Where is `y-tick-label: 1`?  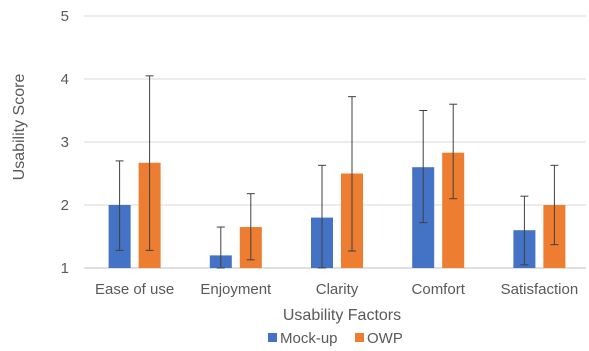 y-tick-label: 1 is located at coordinates (65, 268).